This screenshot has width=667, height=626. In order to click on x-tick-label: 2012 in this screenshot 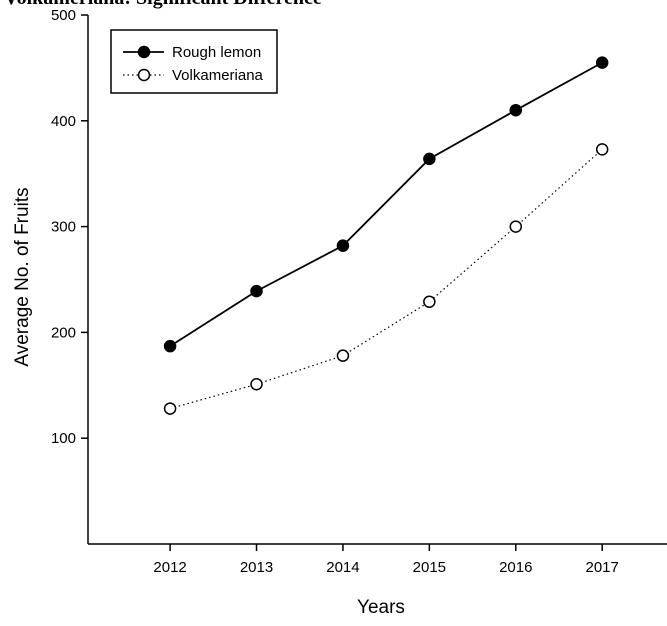, I will do `click(169, 567)`.